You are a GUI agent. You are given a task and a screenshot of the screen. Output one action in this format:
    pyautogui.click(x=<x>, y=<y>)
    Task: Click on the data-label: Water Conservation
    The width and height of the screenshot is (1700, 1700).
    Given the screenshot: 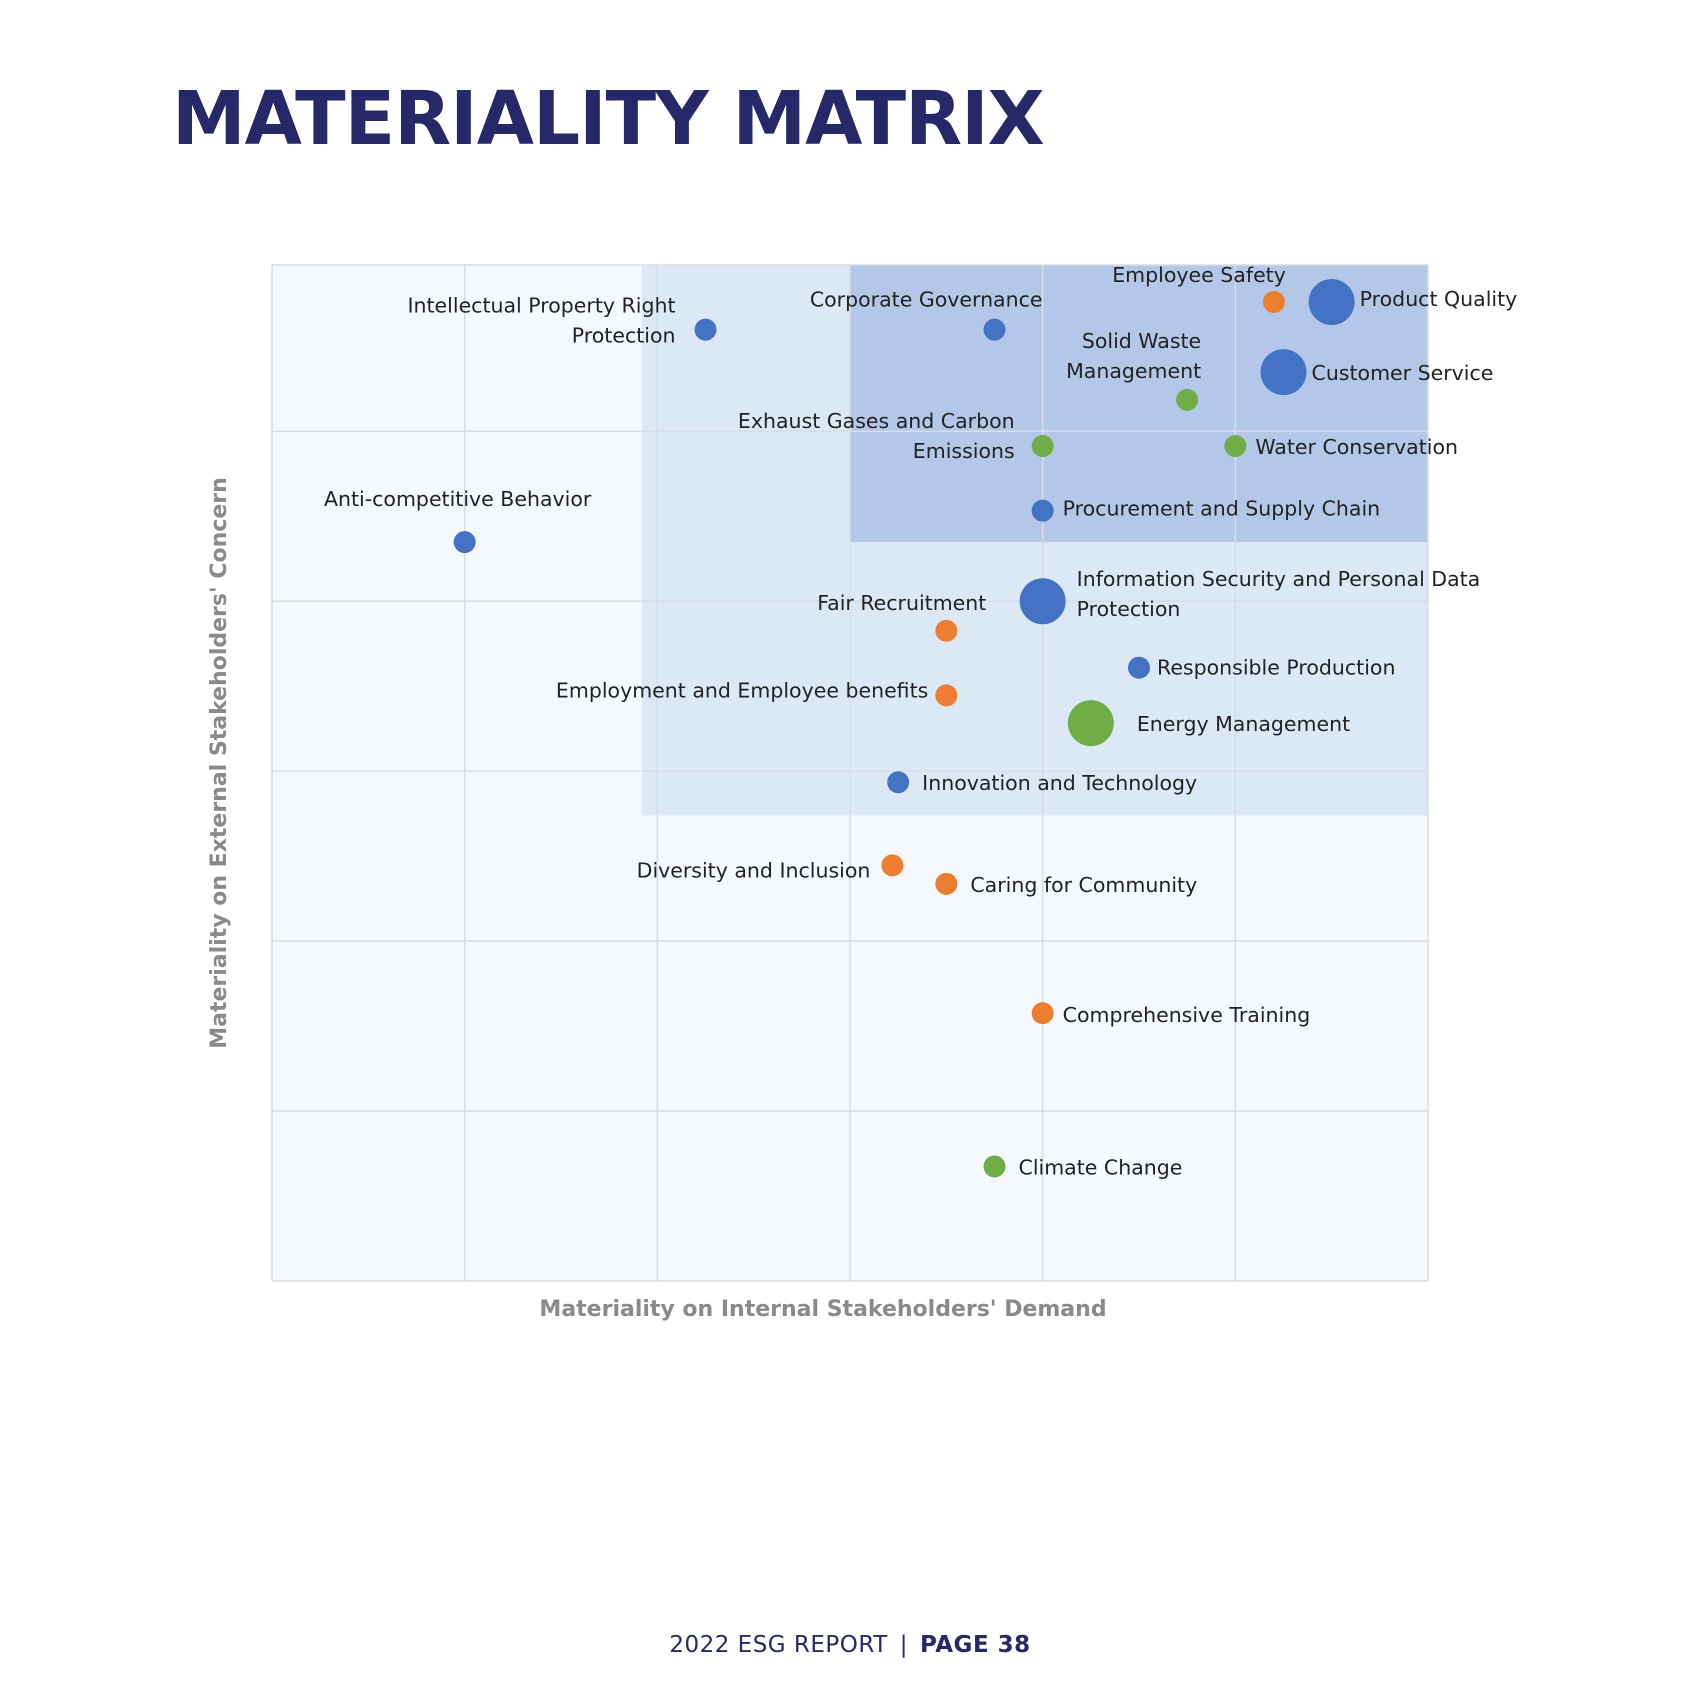 What is the action you would take?
    pyautogui.click(x=1356, y=447)
    